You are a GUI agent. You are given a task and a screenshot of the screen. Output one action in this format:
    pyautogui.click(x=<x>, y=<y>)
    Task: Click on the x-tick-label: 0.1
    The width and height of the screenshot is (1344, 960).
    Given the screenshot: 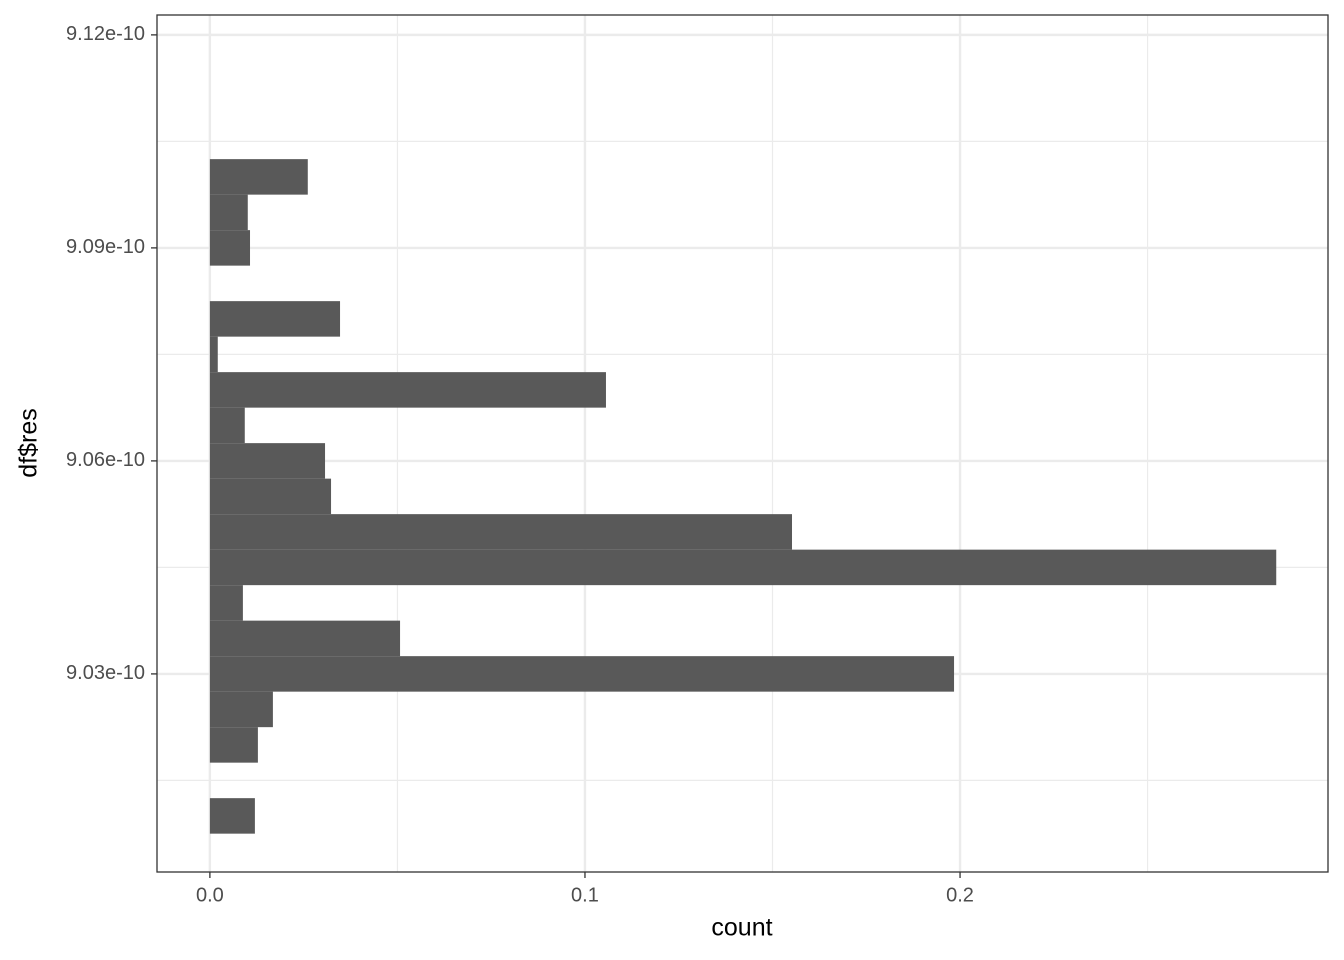 What is the action you would take?
    pyautogui.click(x=585, y=895)
    